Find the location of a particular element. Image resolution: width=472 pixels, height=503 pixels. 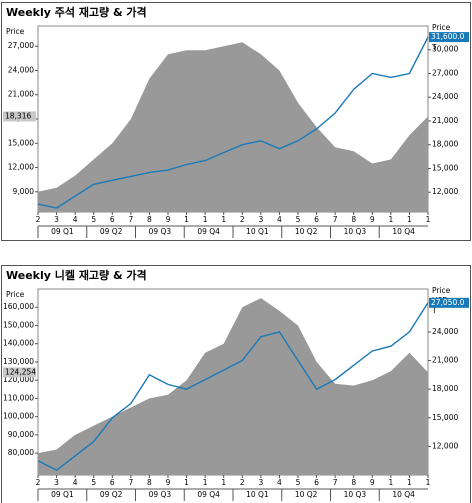

quarter-label: 10 Q1 is located at coordinates (257, 494).